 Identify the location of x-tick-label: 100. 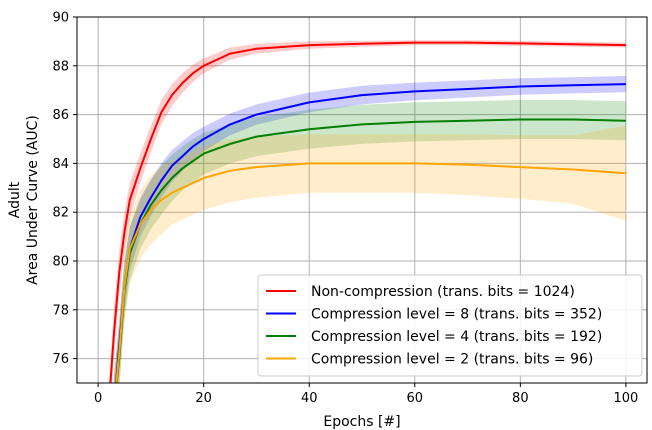
(625, 398).